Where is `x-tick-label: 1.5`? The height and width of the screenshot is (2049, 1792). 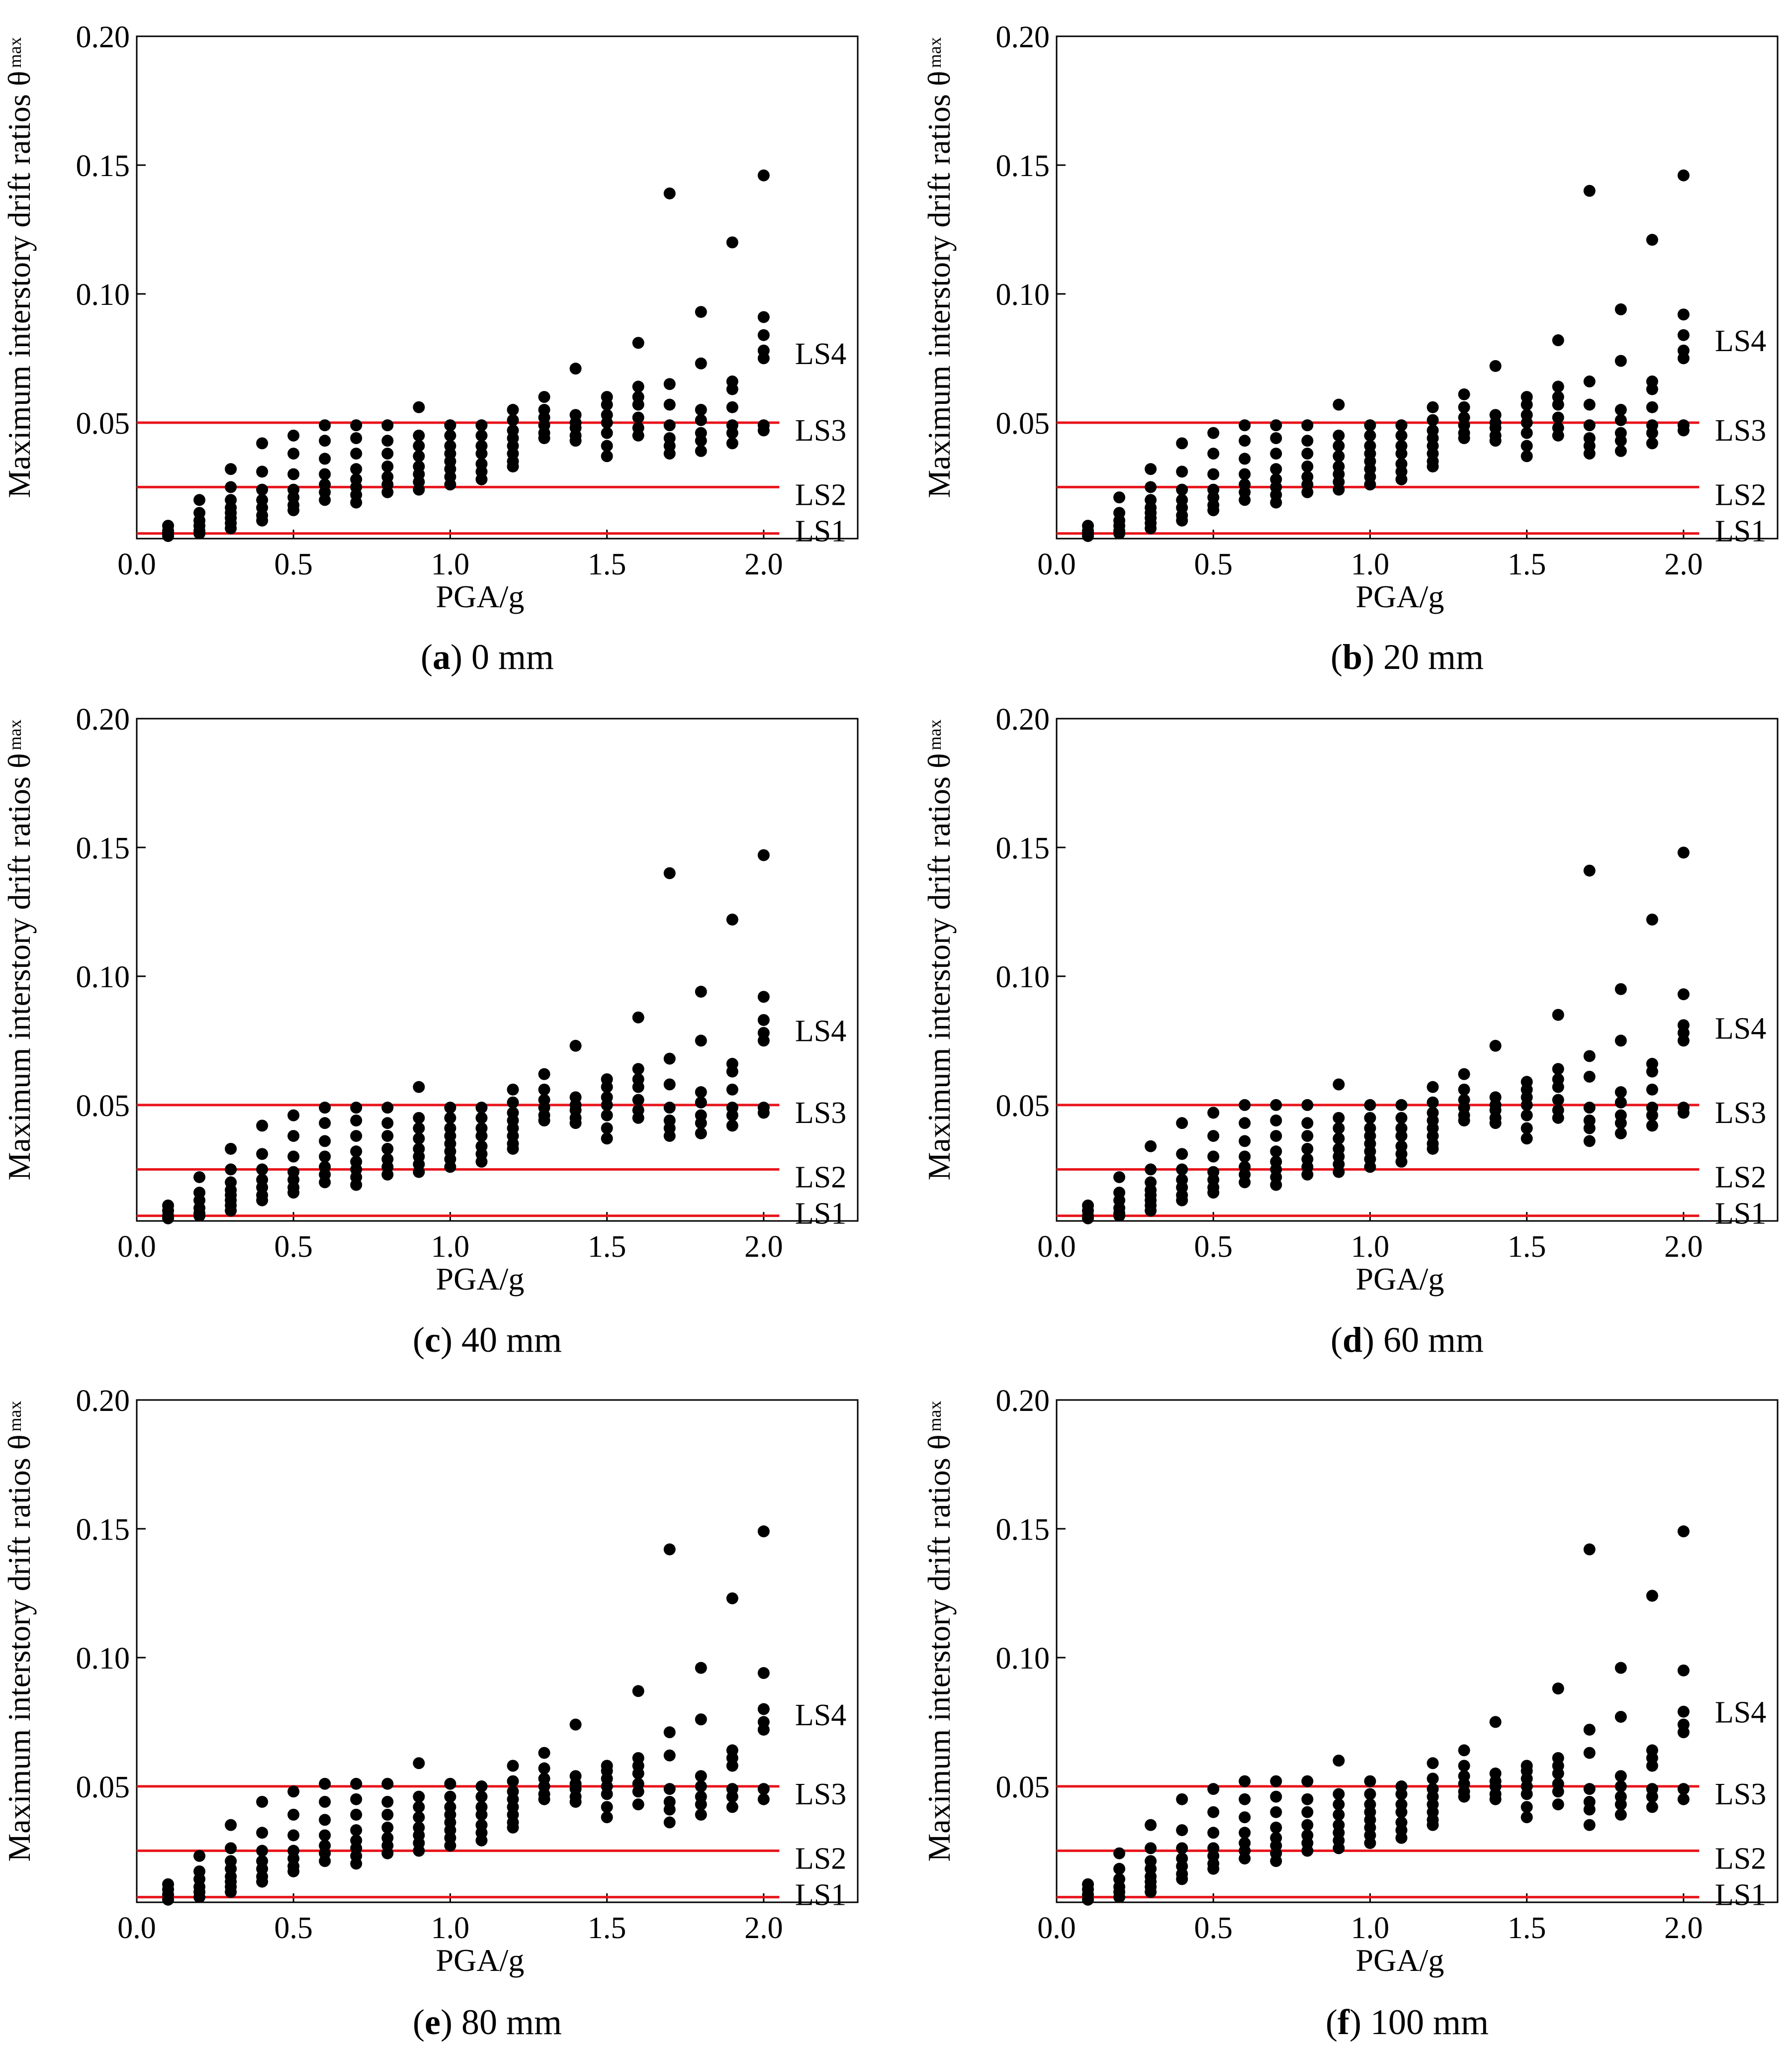 x-tick-label: 1.5 is located at coordinates (608, 564).